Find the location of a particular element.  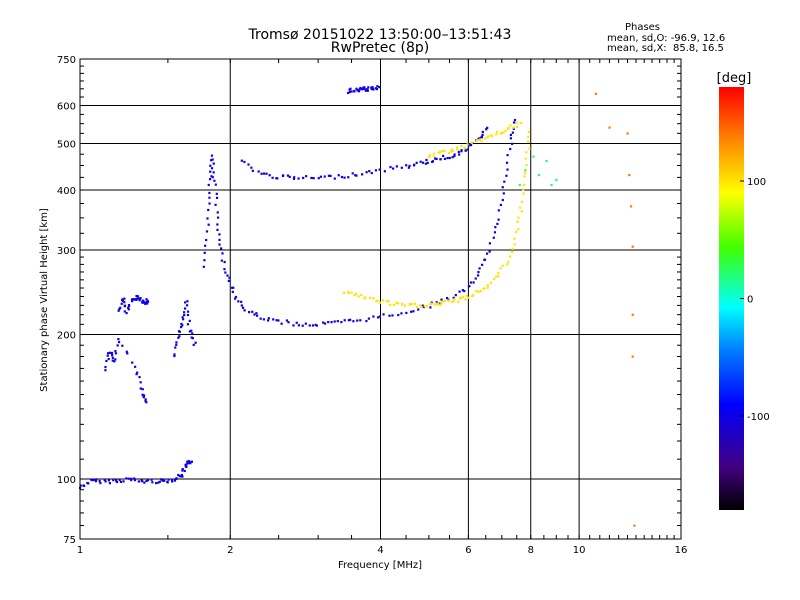

chart-subtitle: RwPretec (8p) is located at coordinates (380, 48).